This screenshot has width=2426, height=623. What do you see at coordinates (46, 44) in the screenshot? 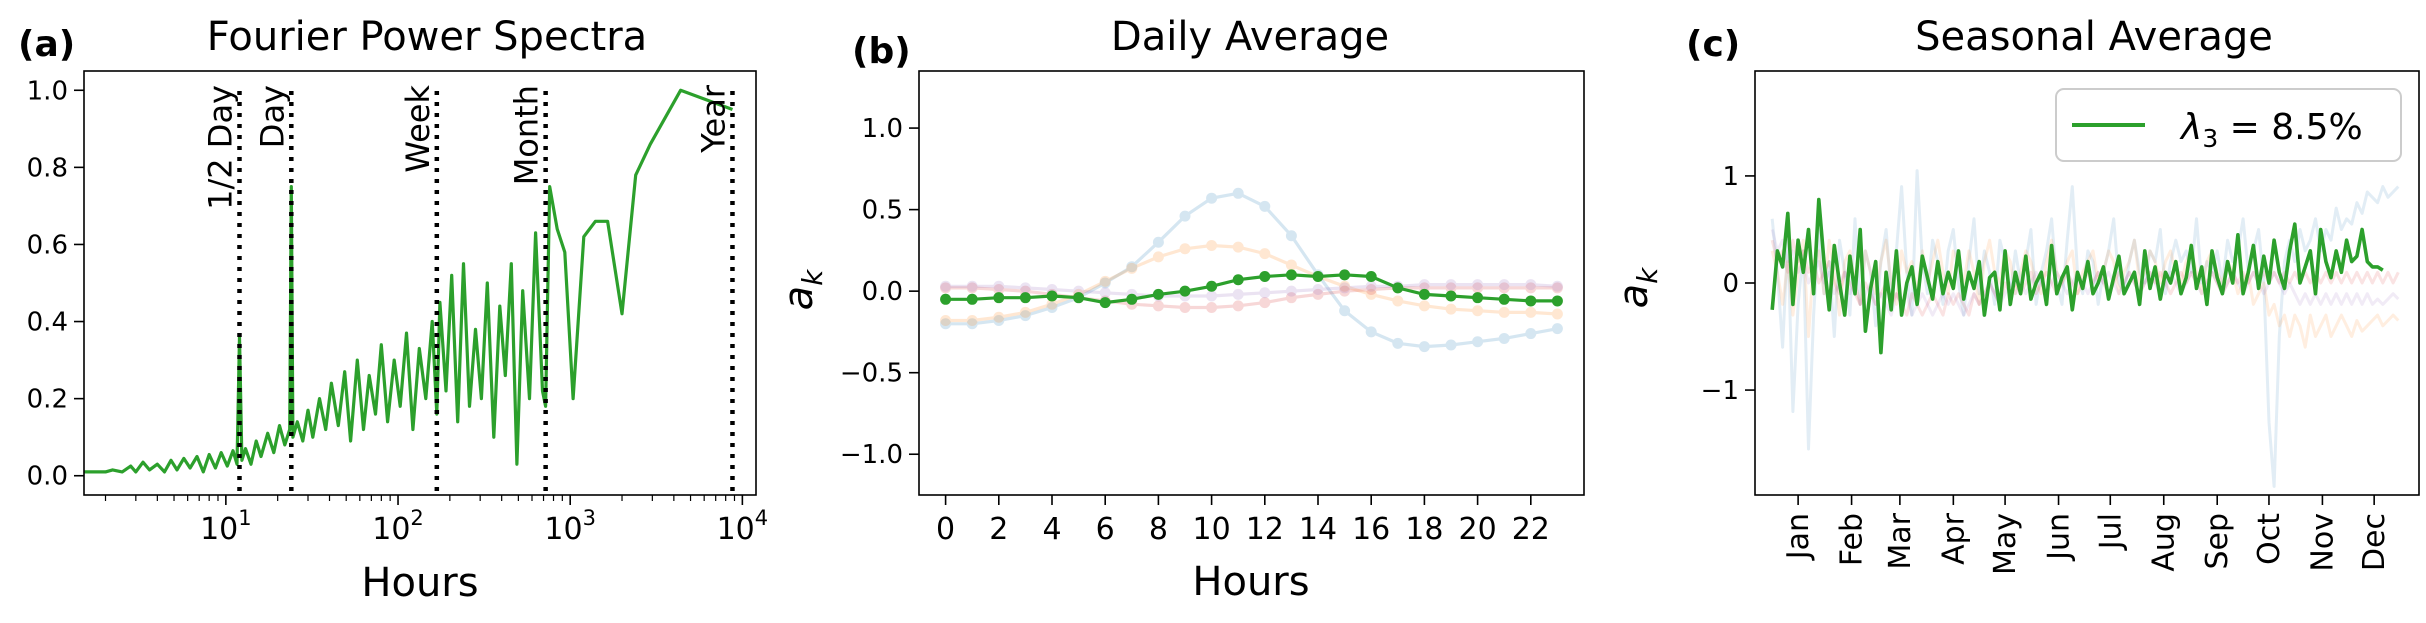
I see `panel-a-label: (a)` at bounding box center [46, 44].